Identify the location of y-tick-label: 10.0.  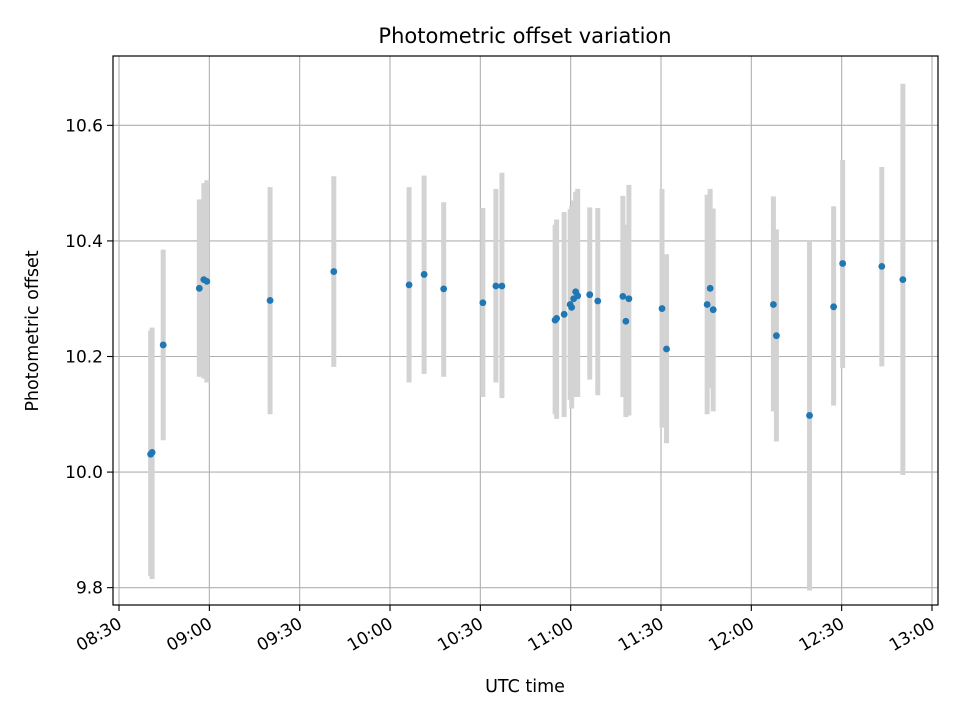
(84, 473).